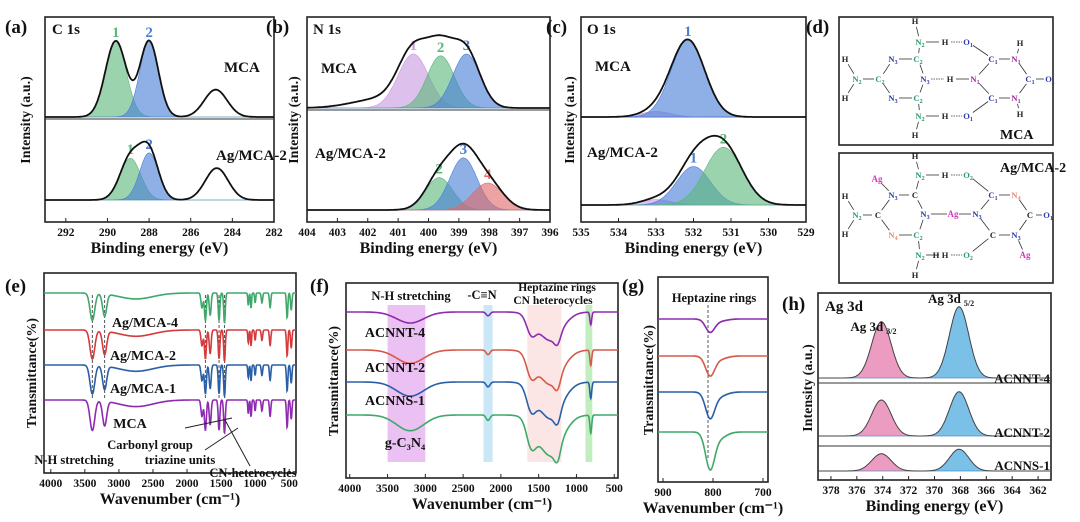  Describe the element at coordinates (149, 33) in the screenshot. I see `peak-label: 2` at that location.